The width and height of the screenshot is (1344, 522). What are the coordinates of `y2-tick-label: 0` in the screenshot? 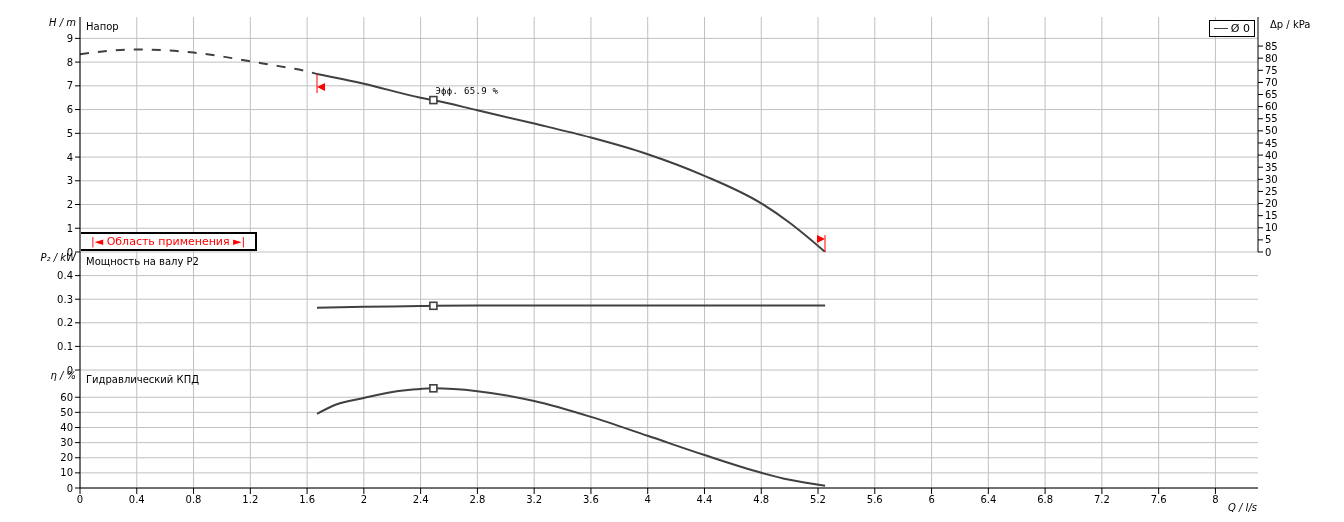 It's located at (1268, 252).